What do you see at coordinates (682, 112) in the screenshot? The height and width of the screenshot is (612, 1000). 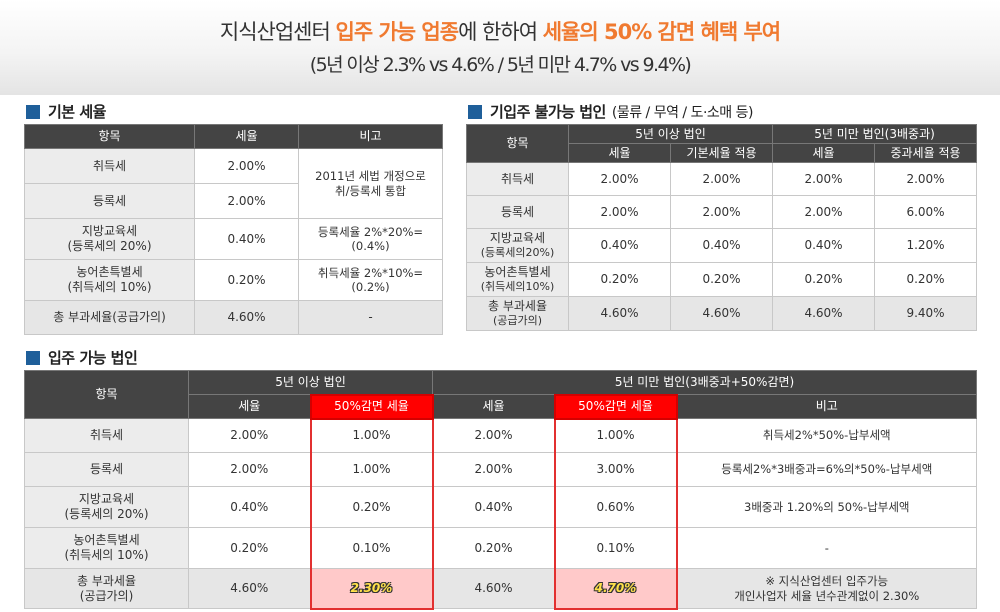 I see `unavailable-title-sub: (물류 / 무역 / 도·소매 등)` at bounding box center [682, 112].